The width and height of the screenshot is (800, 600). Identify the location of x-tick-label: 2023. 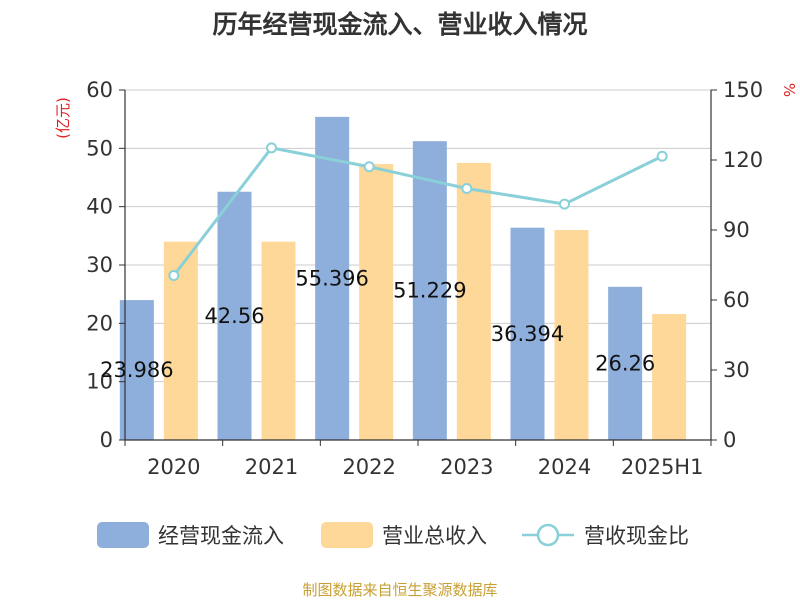
(466, 467).